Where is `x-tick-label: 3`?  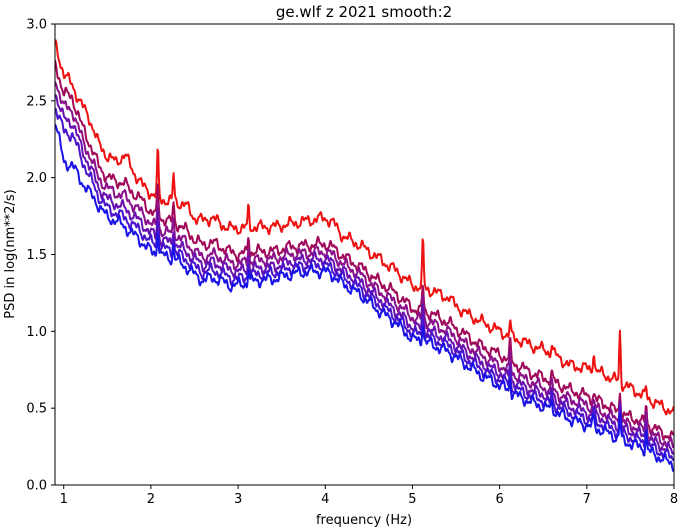 x-tick-label: 3 is located at coordinates (238, 499).